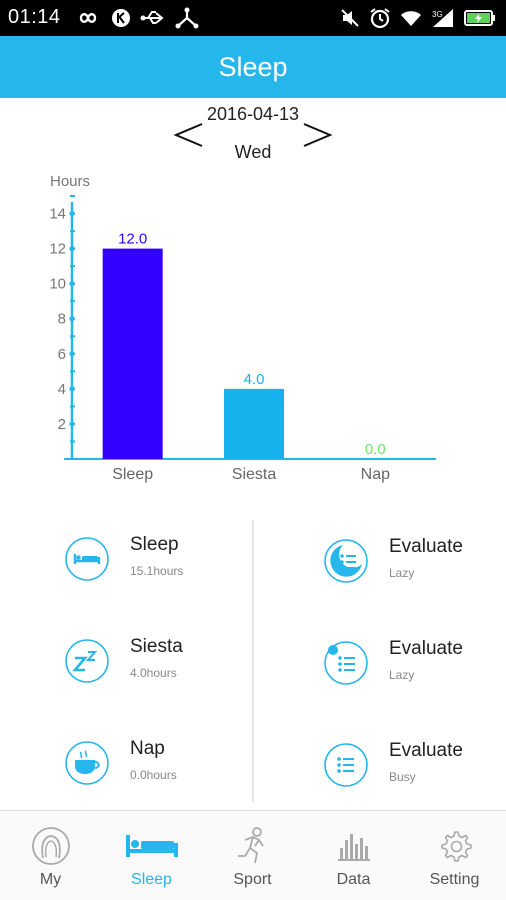  I want to click on stat-value: 0.0hours, so click(153, 775).